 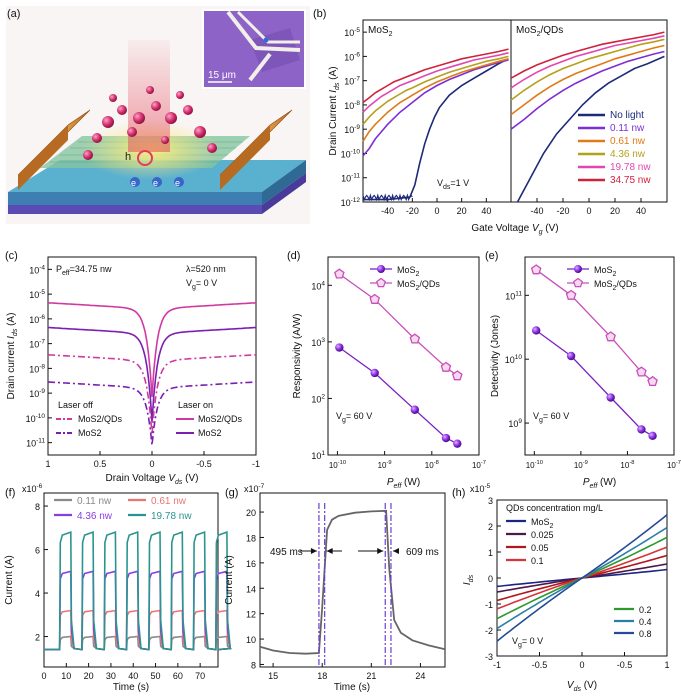 What do you see at coordinates (385, 465) in the screenshot?
I see `x-tick-label: 10⁻⁹` at bounding box center [385, 465].